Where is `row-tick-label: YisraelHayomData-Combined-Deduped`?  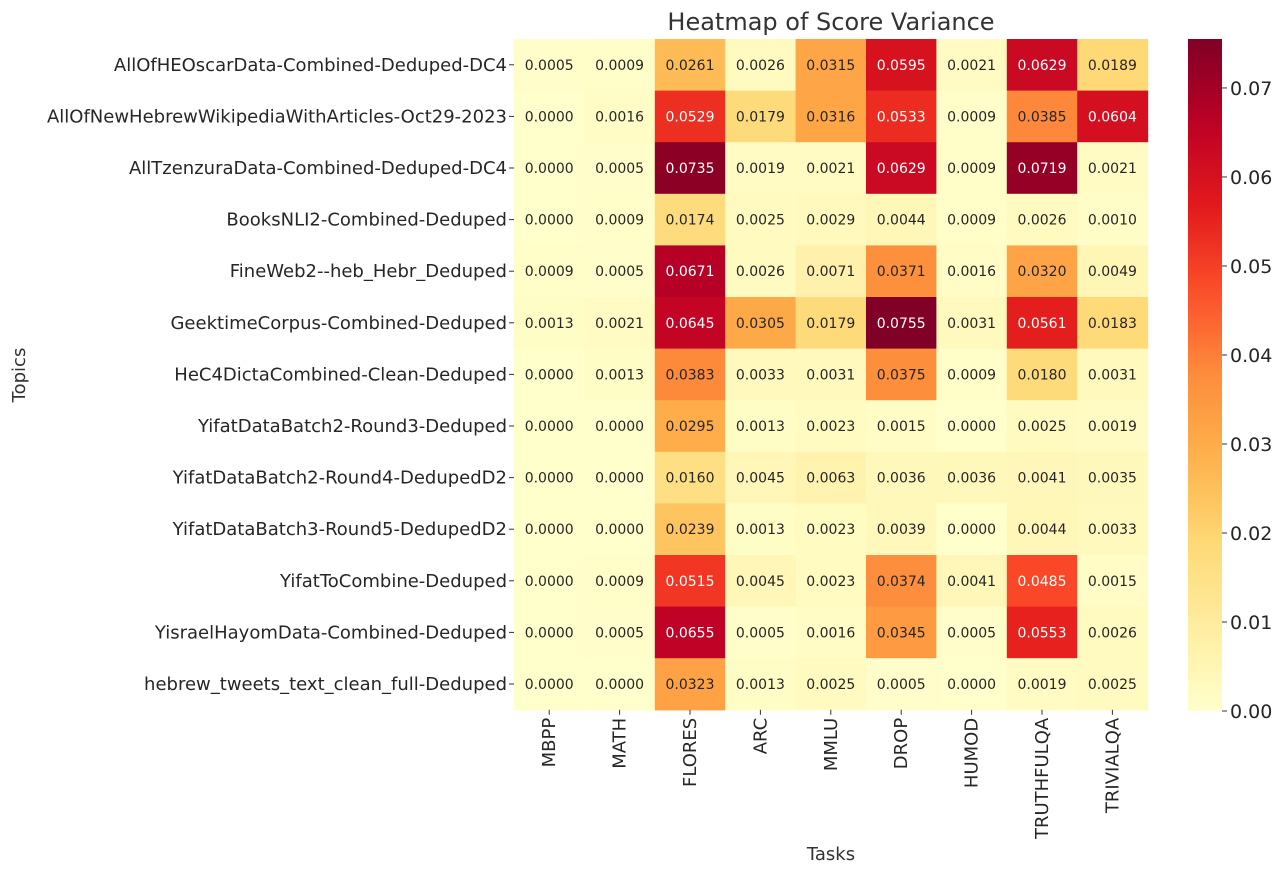
row-tick-label: YisraelHayomData-Combined-Deduped is located at coordinates (330, 632).